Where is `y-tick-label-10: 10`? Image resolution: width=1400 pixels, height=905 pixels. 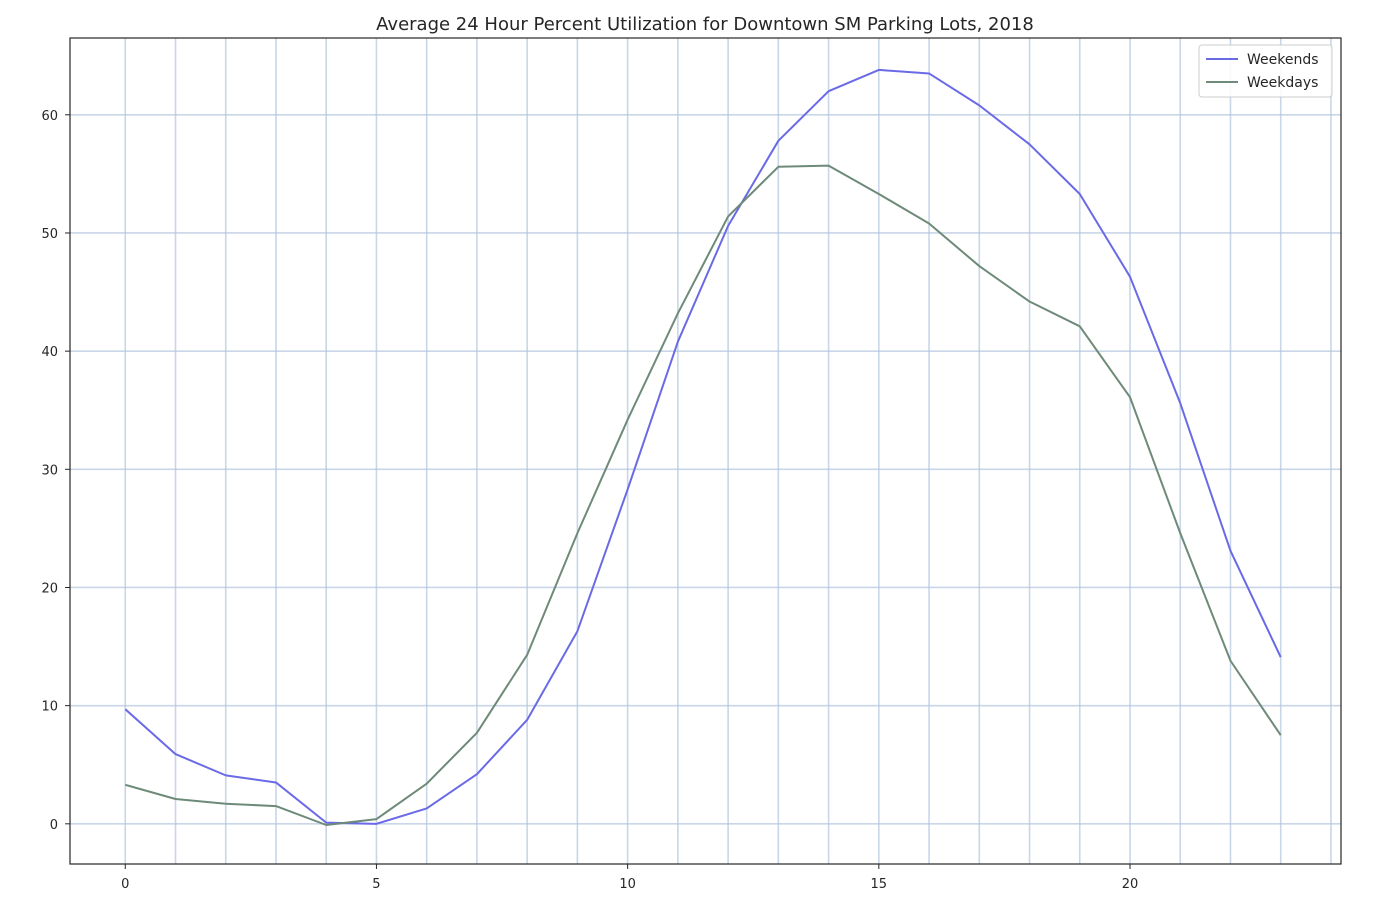 y-tick-label-10: 10 is located at coordinates (49, 707).